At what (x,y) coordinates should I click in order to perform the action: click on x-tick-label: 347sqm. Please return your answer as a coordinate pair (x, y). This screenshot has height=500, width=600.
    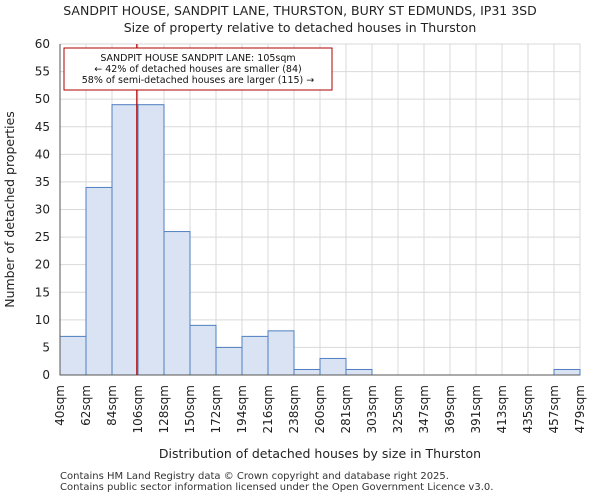
    Looking at the image, I should click on (424, 409).